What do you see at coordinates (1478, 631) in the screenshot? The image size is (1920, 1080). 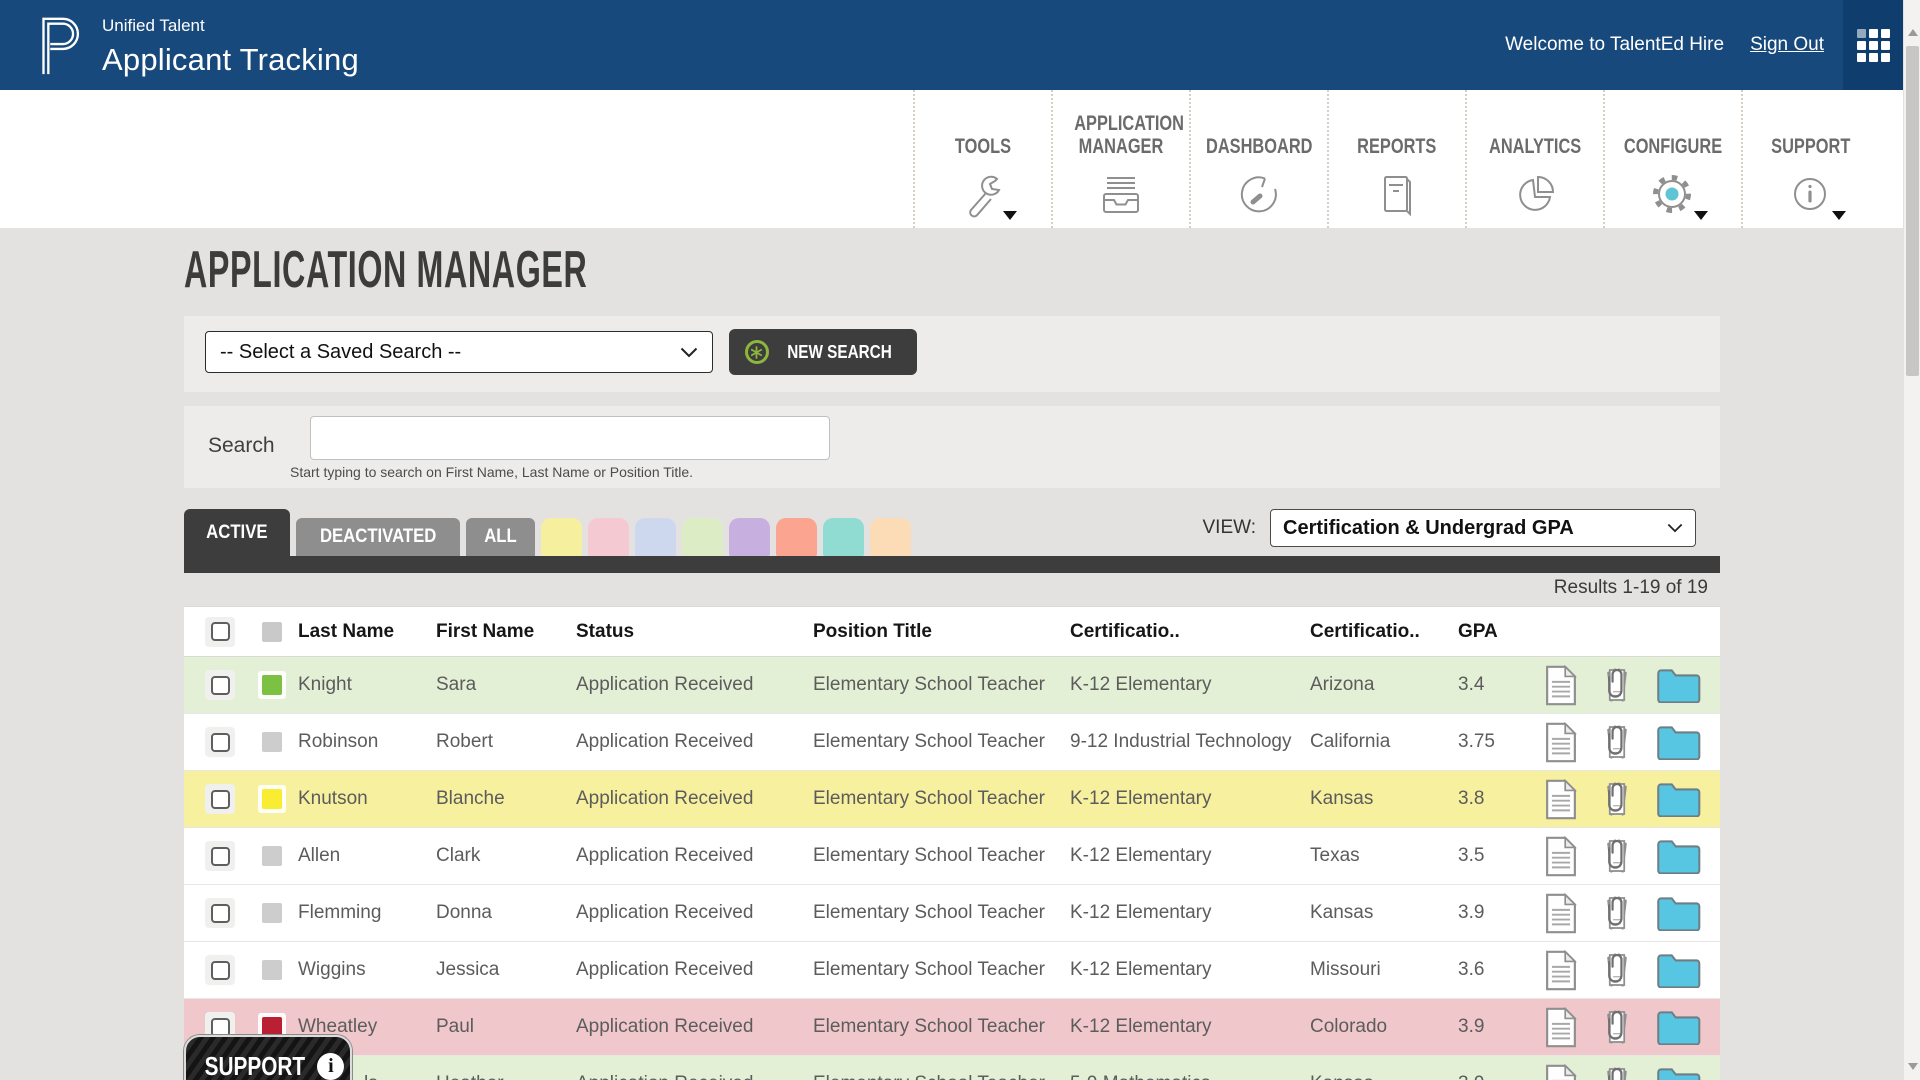 I see `col-header-gpa: GPA` at bounding box center [1478, 631].